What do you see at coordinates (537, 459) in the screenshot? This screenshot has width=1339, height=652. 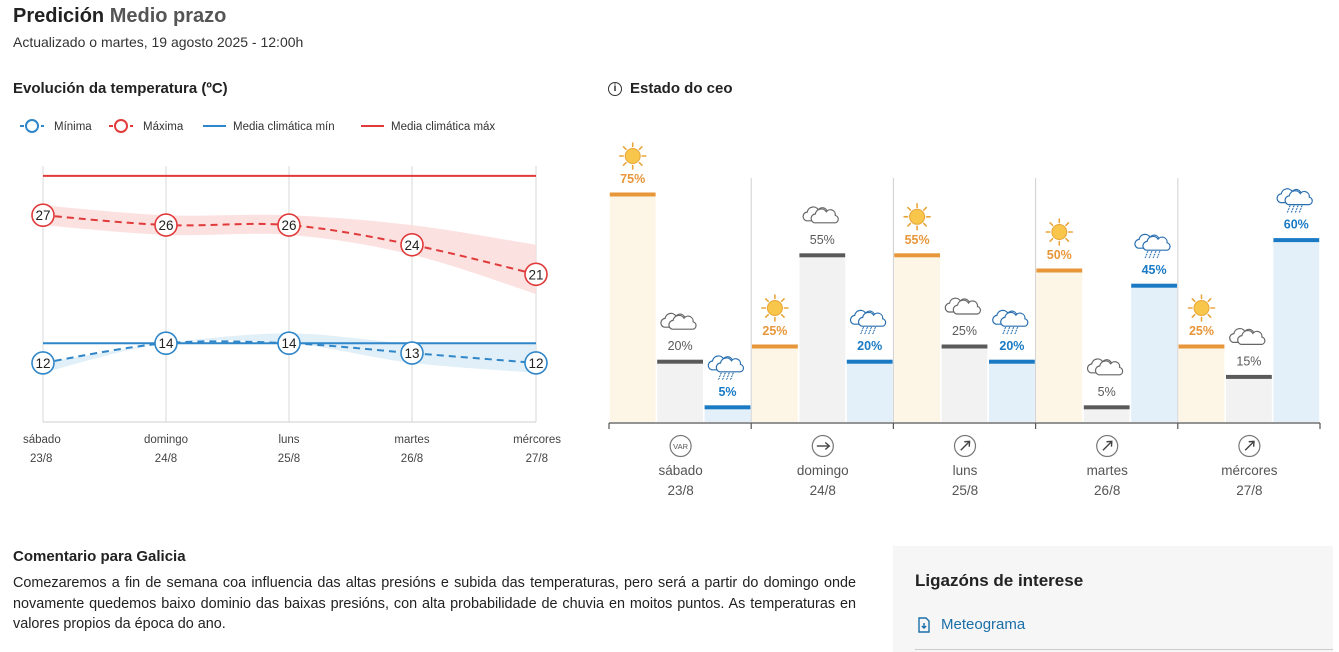 I see `x-tick-date-4: 27/8` at bounding box center [537, 459].